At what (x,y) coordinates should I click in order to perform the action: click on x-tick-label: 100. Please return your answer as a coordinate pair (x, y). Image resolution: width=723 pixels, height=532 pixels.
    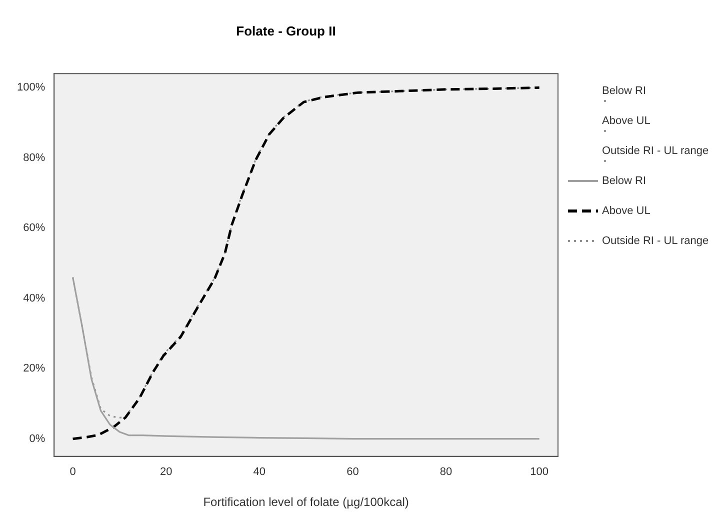
    Looking at the image, I should click on (539, 472).